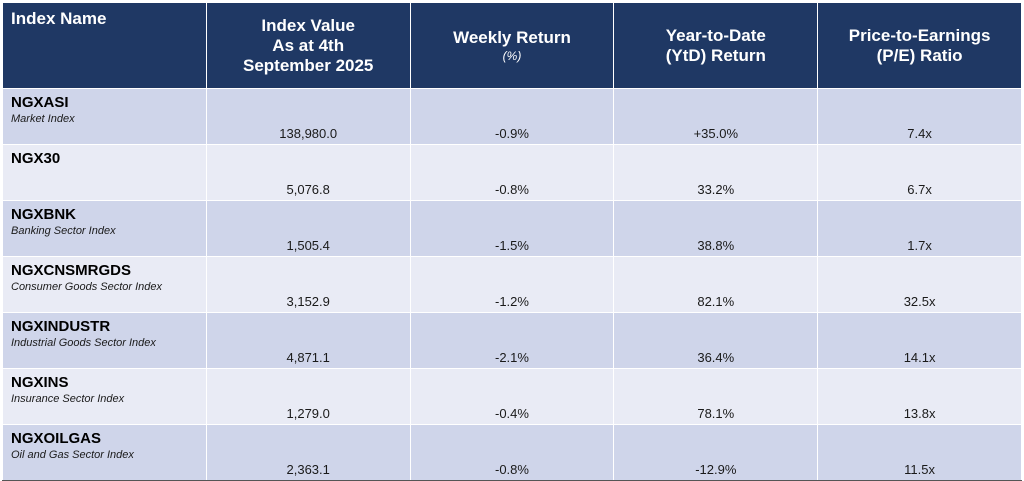  What do you see at coordinates (308, 284) in the screenshot?
I see `value-cell: 3,152.9` at bounding box center [308, 284].